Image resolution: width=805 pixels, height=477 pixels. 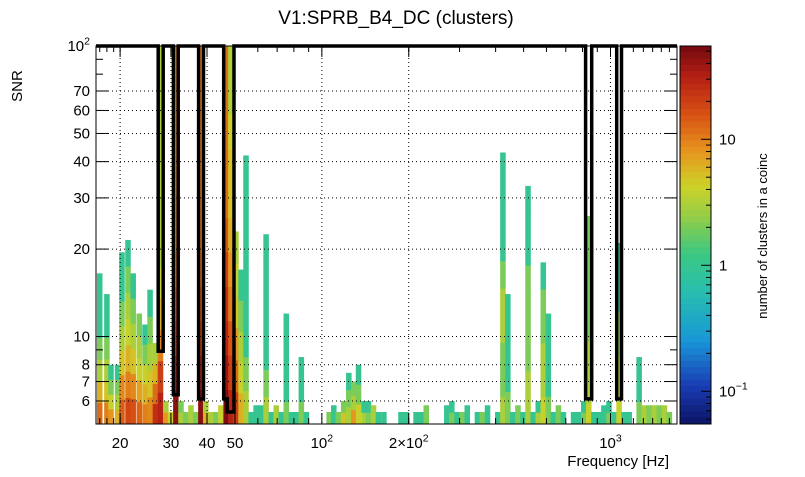 I want to click on palette-tick-label: 10−1, so click(x=733, y=391).